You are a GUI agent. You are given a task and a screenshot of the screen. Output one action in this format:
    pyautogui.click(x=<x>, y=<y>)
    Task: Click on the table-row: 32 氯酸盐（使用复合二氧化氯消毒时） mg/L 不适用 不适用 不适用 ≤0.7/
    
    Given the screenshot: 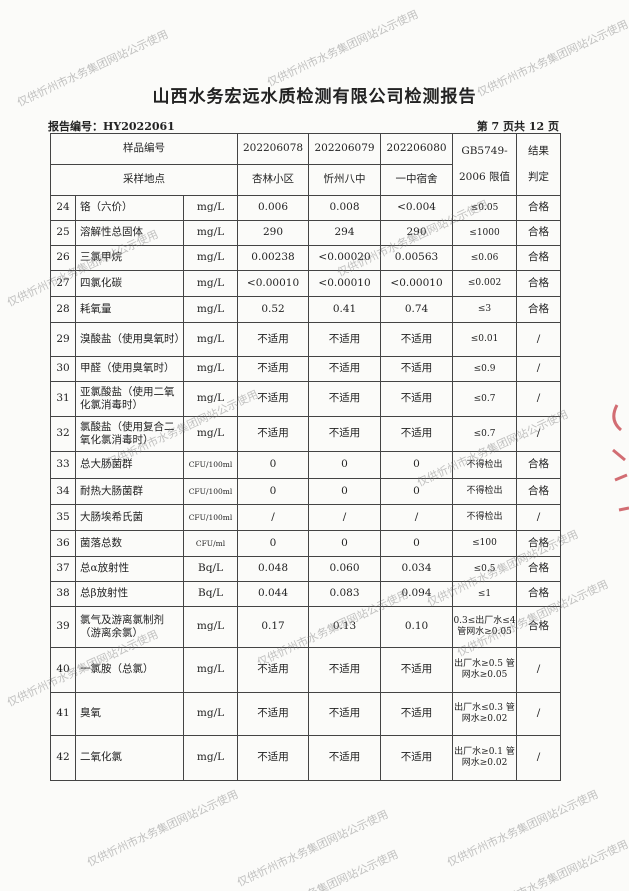 What is the action you would take?
    pyautogui.click(x=306, y=434)
    